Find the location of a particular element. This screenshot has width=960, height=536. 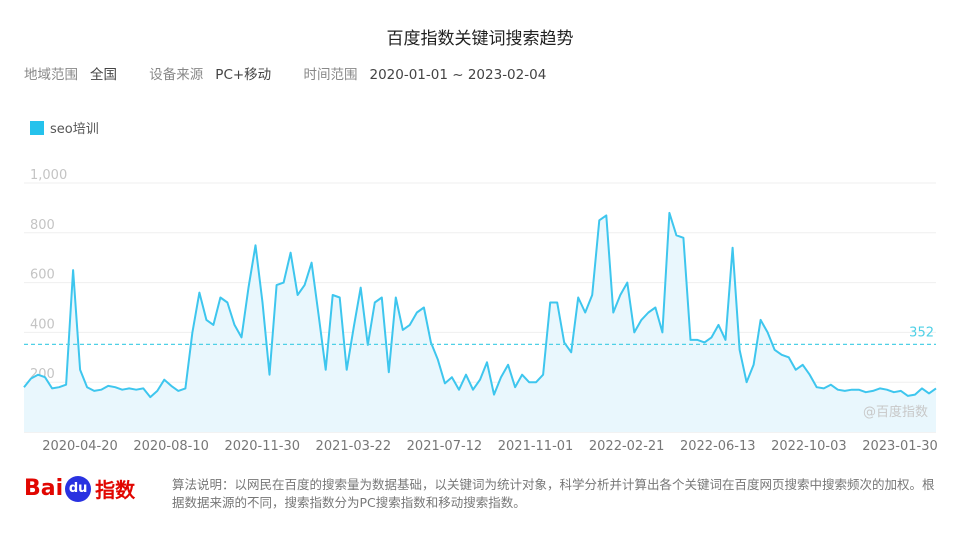

x-tick-label: 2021-11-01 is located at coordinates (536, 446).